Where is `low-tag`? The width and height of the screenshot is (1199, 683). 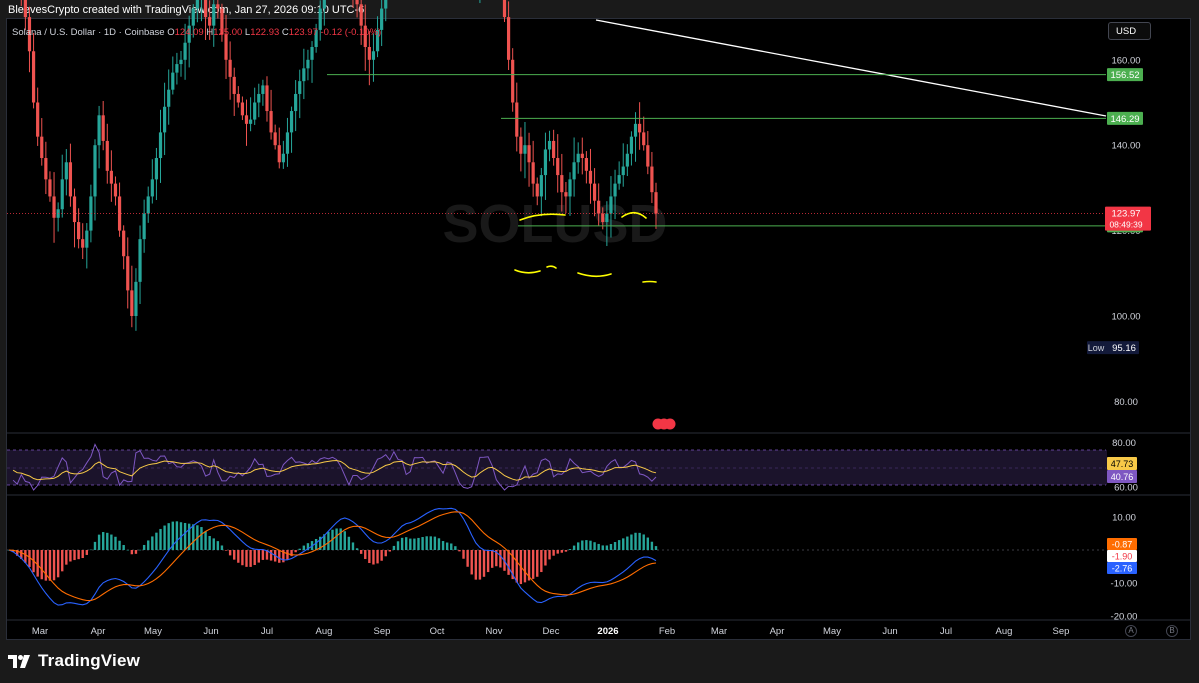 low-tag is located at coordinates (1113, 348).